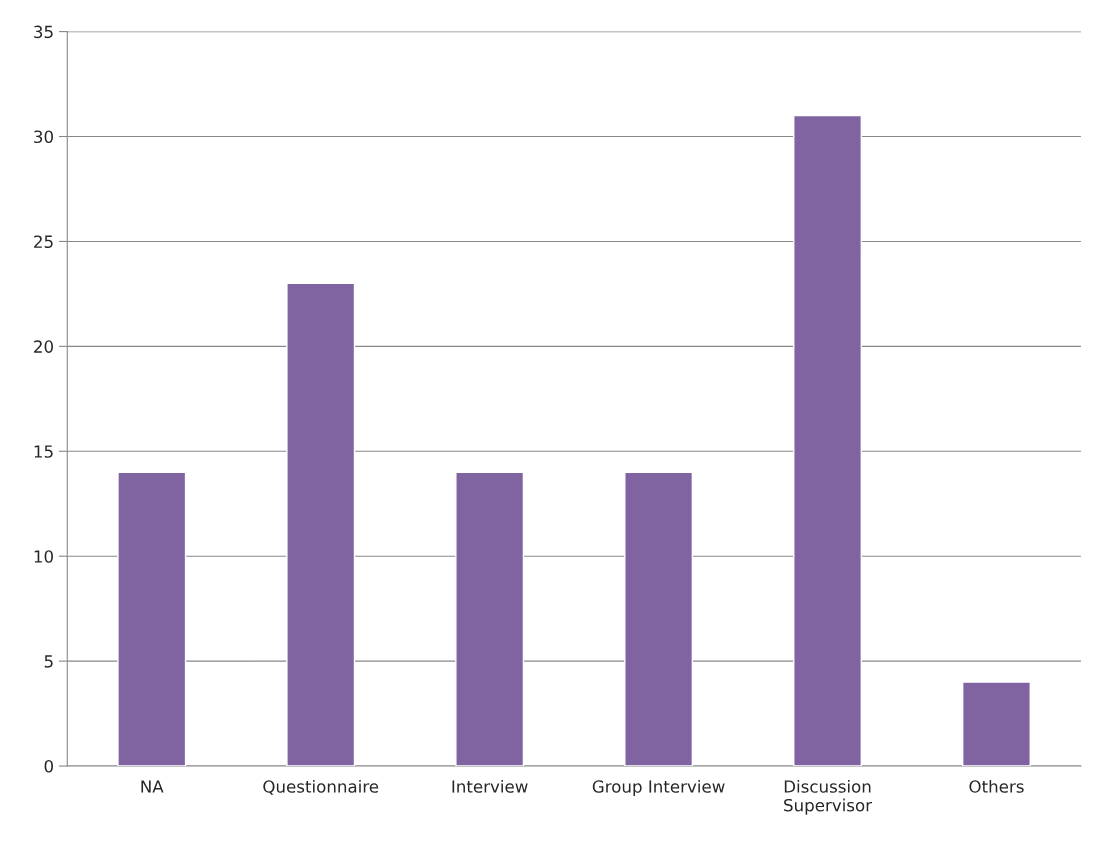 The image size is (1103, 854). I want to click on y-tick-label: 0, so click(48, 766).